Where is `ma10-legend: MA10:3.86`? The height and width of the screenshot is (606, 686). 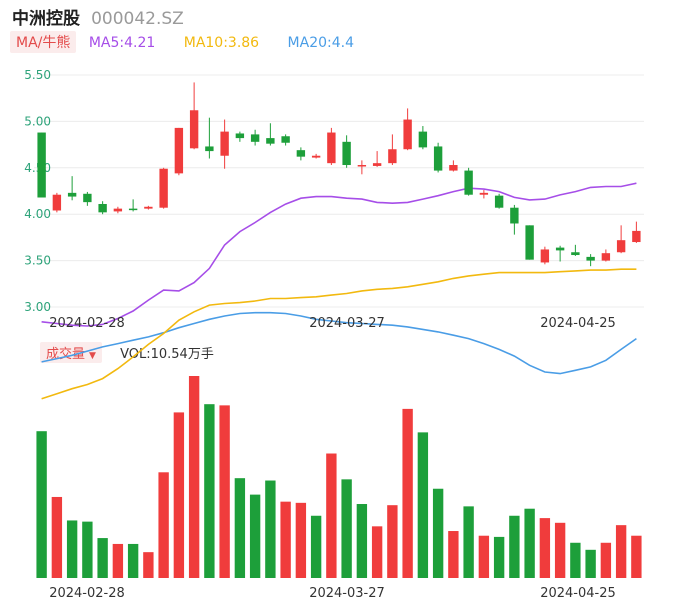
ma10-legend: MA10:3.86 is located at coordinates (221, 43).